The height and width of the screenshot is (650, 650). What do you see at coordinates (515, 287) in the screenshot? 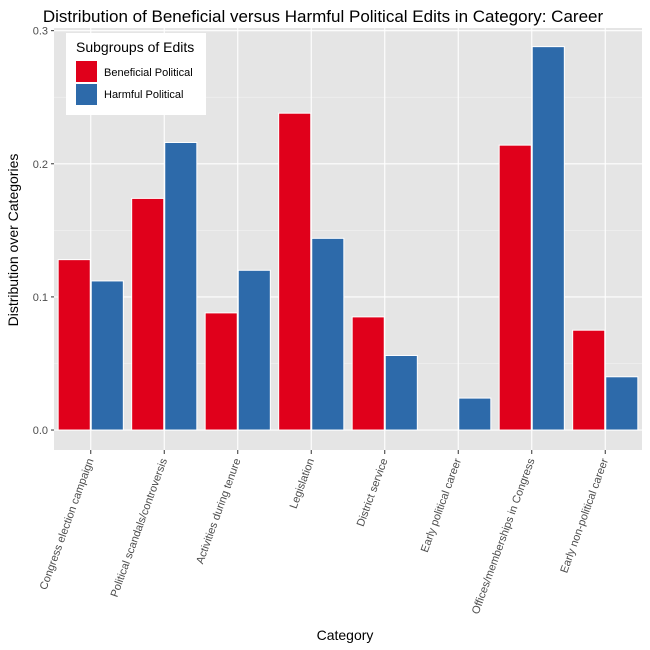
I see `bar-beneficial-political-offices-memberships-in-congress` at bounding box center [515, 287].